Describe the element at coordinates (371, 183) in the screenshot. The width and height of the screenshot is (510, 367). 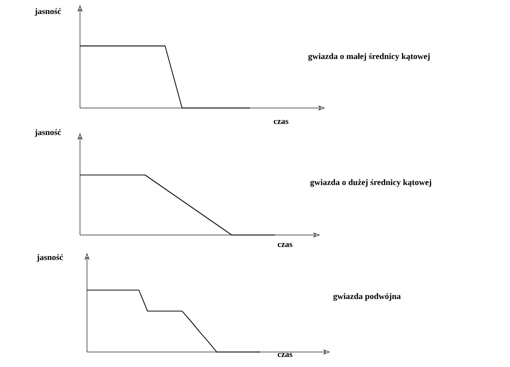
I see `text: gwiazda o dużej średnicy kątowej` at that location.